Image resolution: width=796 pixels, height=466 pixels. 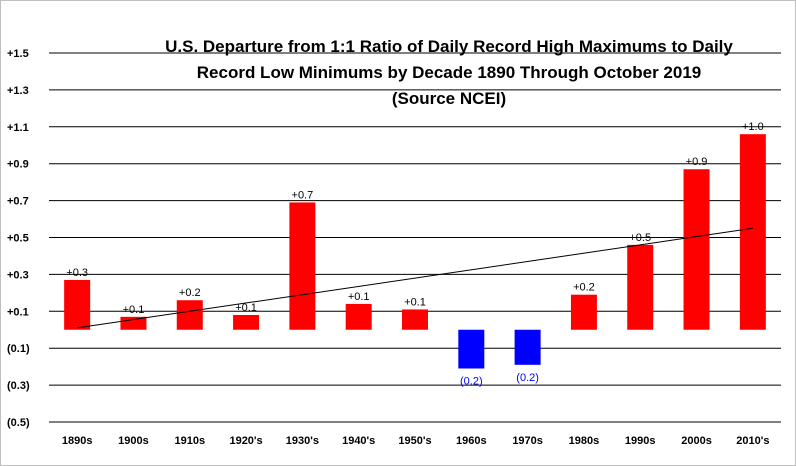 I want to click on bar-1950s, so click(x=415, y=319).